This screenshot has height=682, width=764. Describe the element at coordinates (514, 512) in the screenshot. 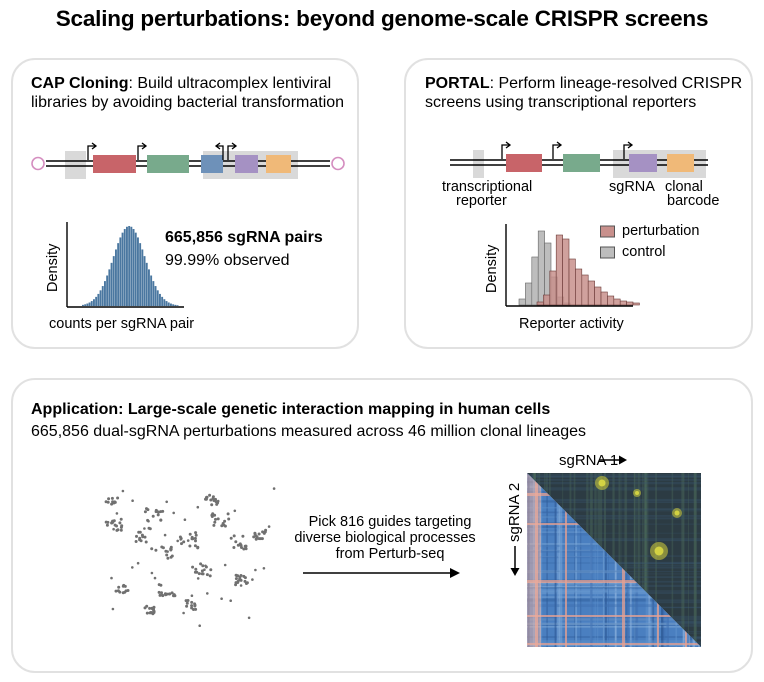

I see `axis-sgrna2-label: sgRNA 2` at that location.